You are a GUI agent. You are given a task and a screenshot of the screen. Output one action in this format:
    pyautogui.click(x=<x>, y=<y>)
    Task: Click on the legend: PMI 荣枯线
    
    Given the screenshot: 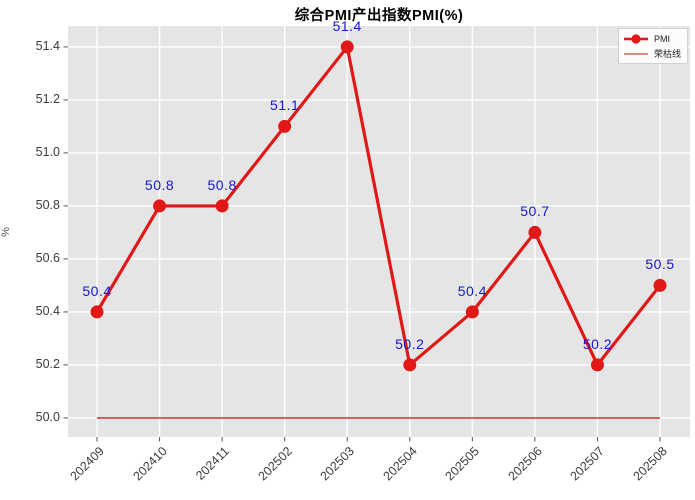 What is the action you would take?
    pyautogui.click(x=652, y=46)
    